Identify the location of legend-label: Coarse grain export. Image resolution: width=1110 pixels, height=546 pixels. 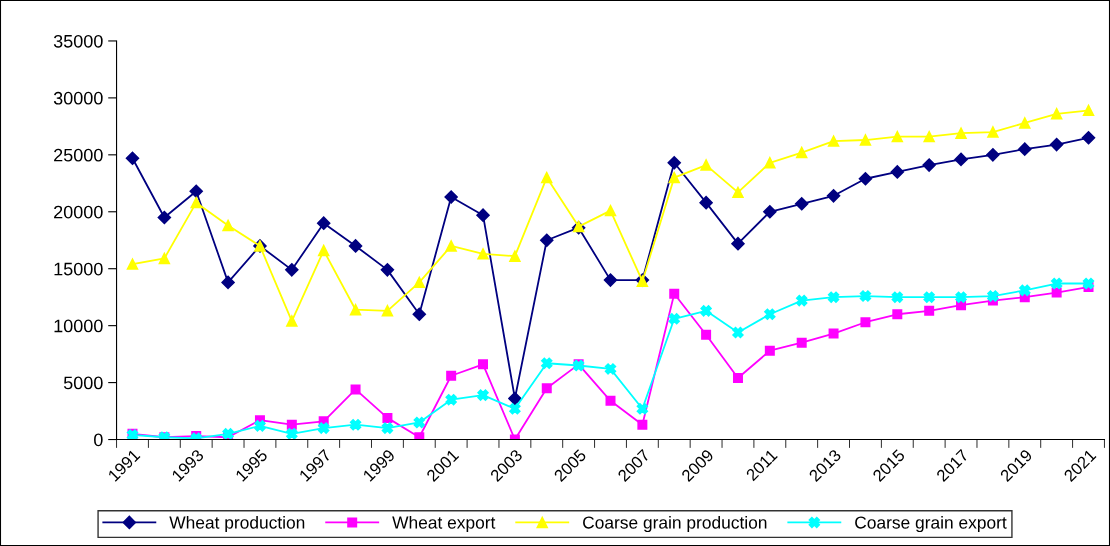
(931, 524).